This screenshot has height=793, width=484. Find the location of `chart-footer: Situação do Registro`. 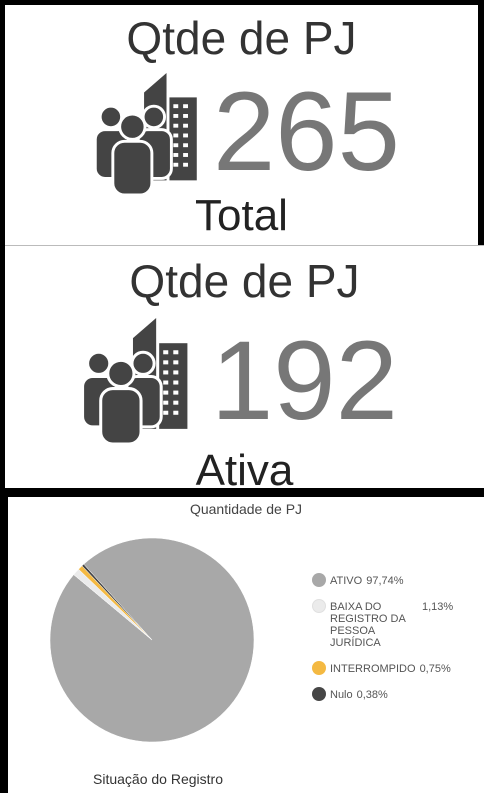

chart-footer: Situação do Registro is located at coordinates (158, 779).